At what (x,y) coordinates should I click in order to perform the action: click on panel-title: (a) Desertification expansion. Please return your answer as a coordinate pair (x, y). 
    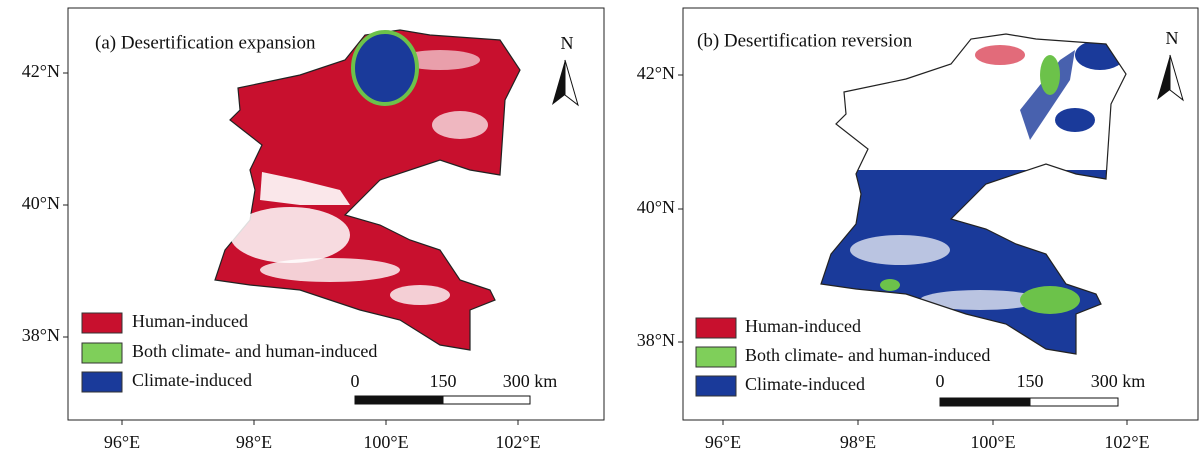
    Looking at the image, I should click on (205, 42).